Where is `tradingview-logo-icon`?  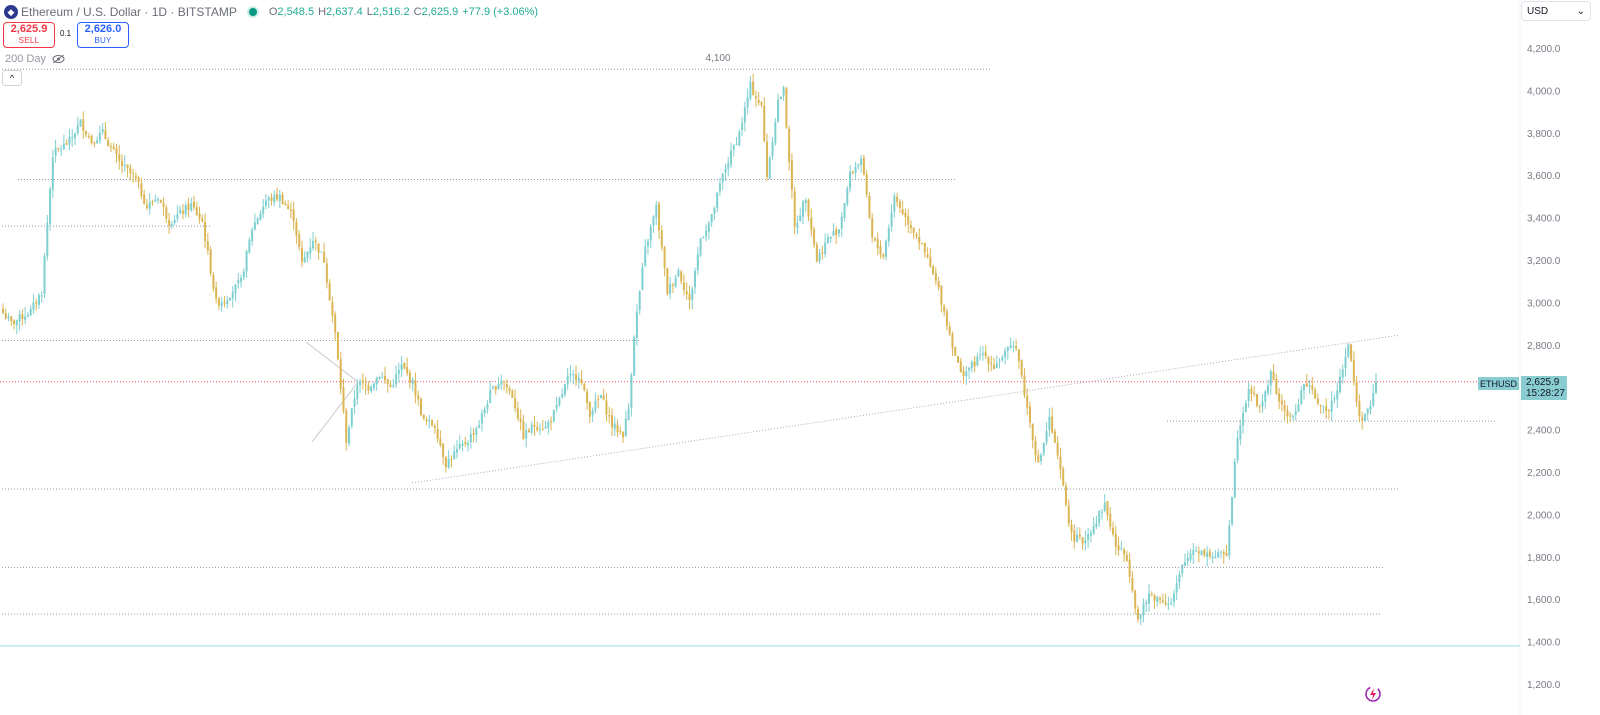
tradingview-logo-icon is located at coordinates (1373, 694).